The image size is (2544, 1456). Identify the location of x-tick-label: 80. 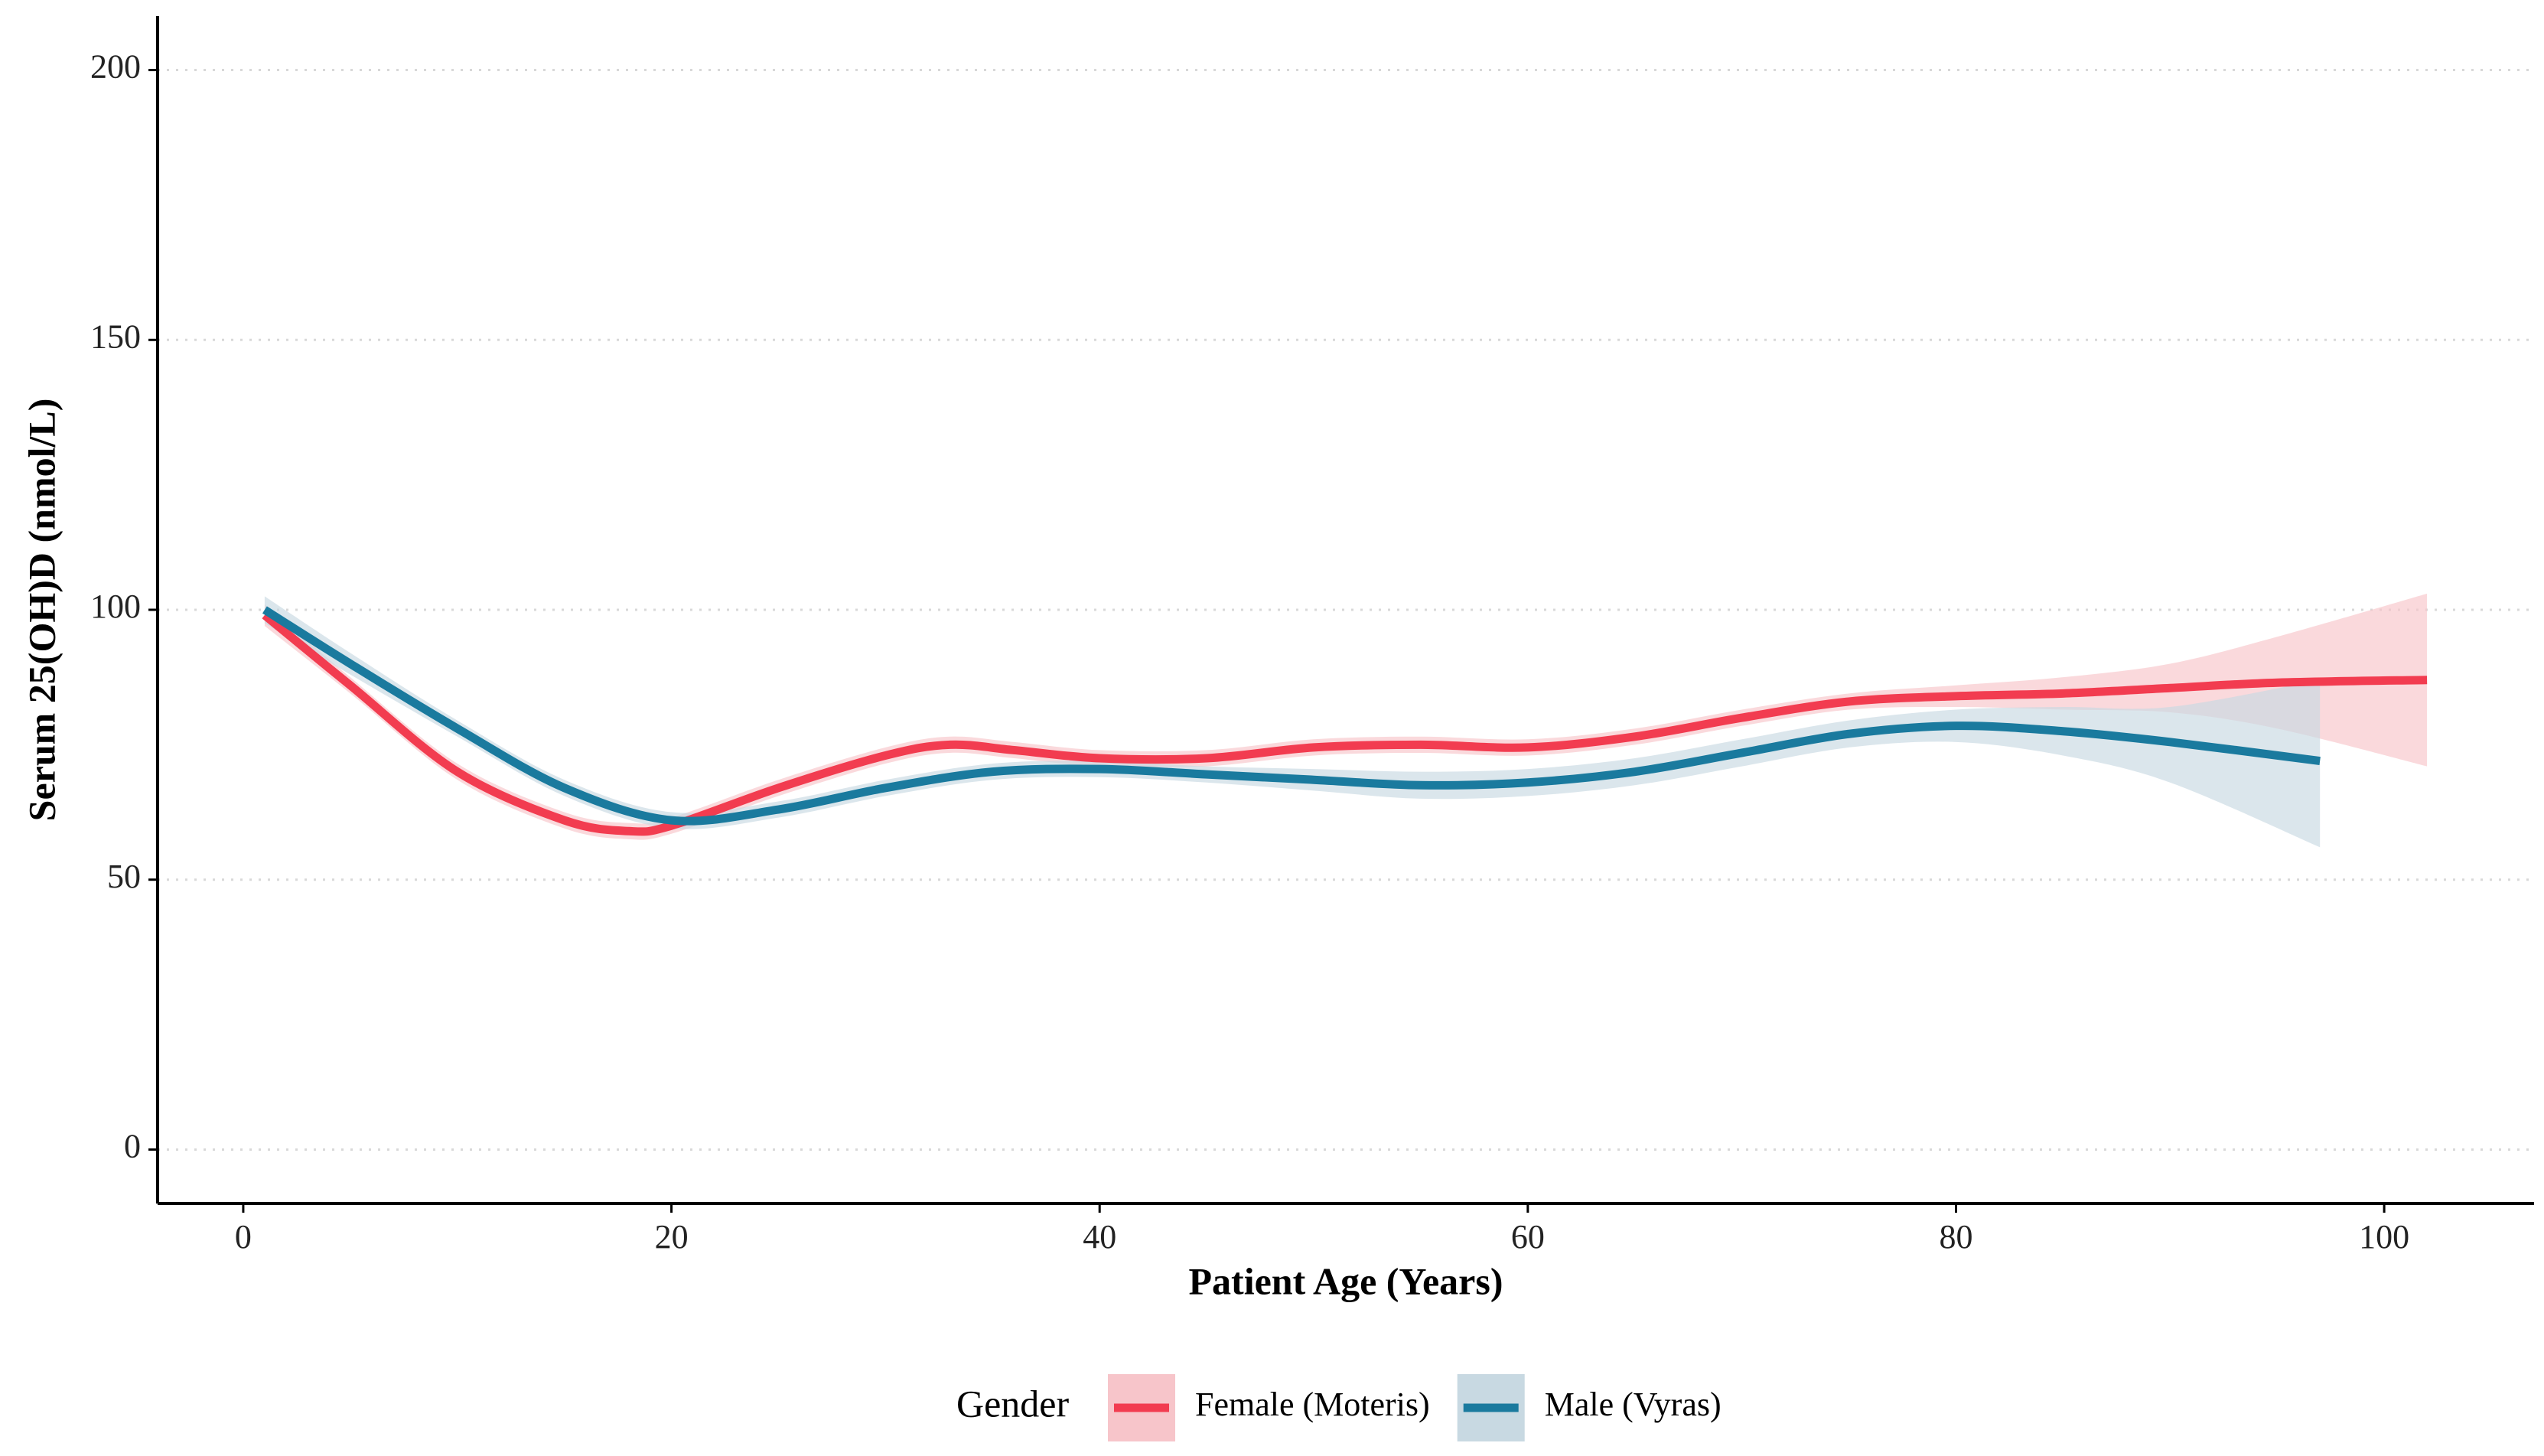
(1955, 1237).